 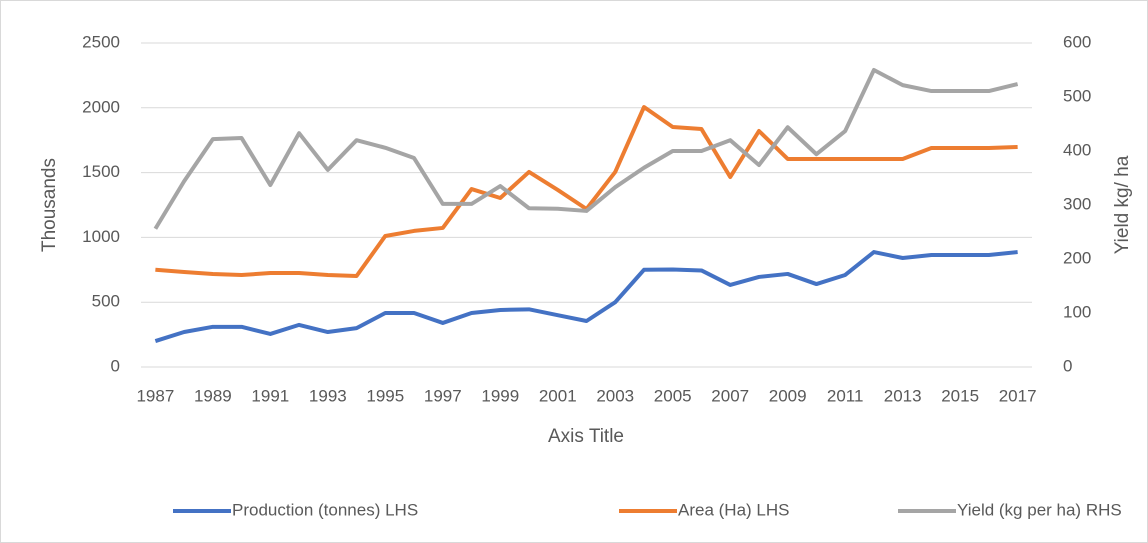 I want to click on y2-tick-label: 600, so click(x=1077, y=41).